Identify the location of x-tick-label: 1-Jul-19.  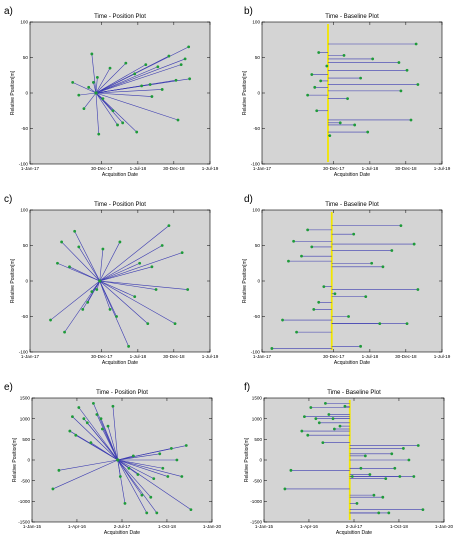
(442, 168).